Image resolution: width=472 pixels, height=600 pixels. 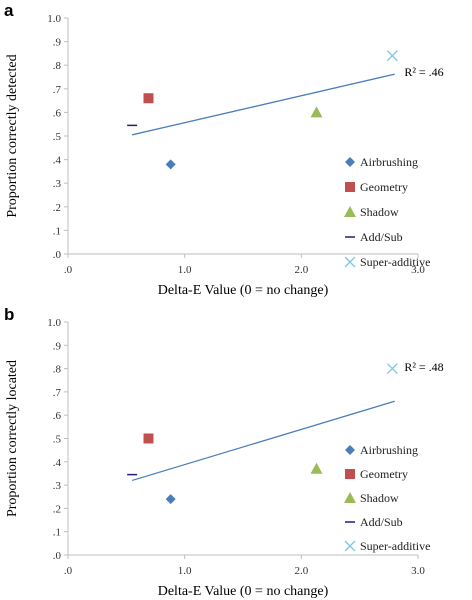 I want to click on panel-a-x-tick-label-2: 2.0, so click(x=301, y=270).